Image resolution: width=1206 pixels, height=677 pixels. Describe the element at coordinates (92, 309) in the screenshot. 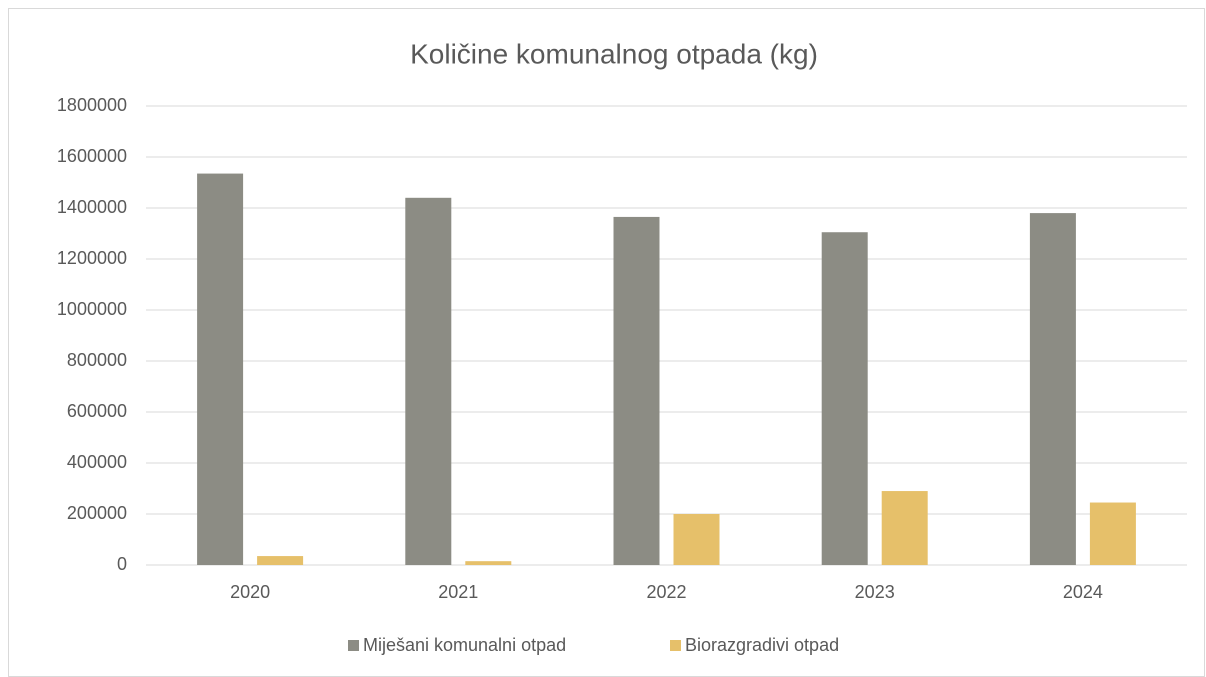

I see `y-tick-label: 1000000` at that location.